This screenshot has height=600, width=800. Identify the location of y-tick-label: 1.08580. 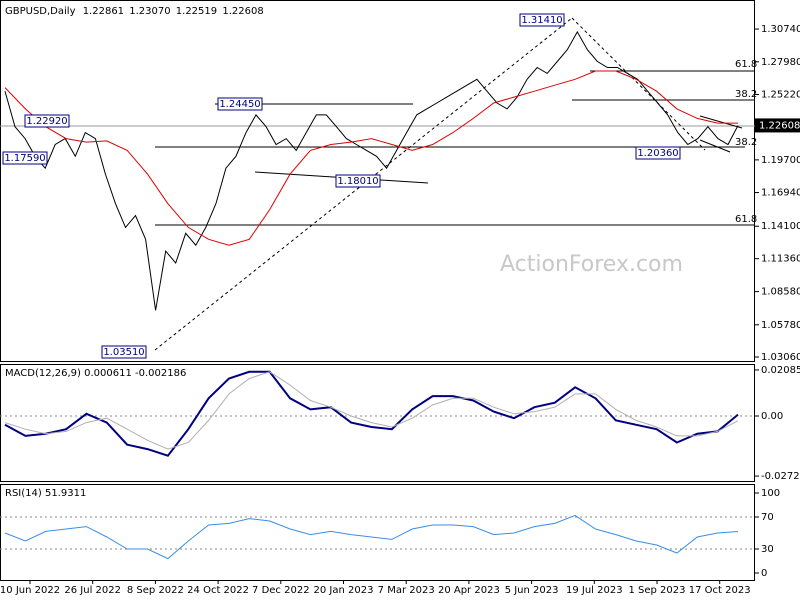
(780, 292).